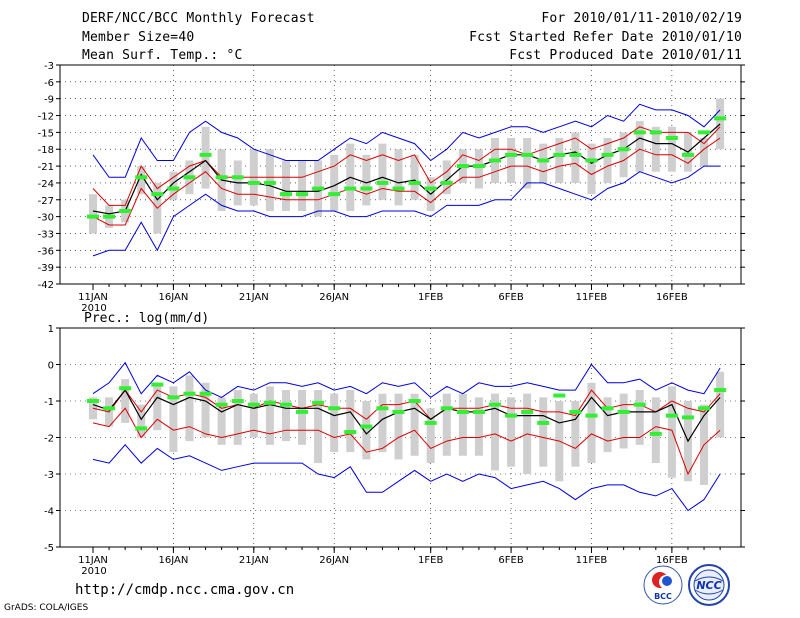 Image resolution: width=800 pixels, height=618 pixels. I want to click on y-tick-label: -2, so click(49, 439).